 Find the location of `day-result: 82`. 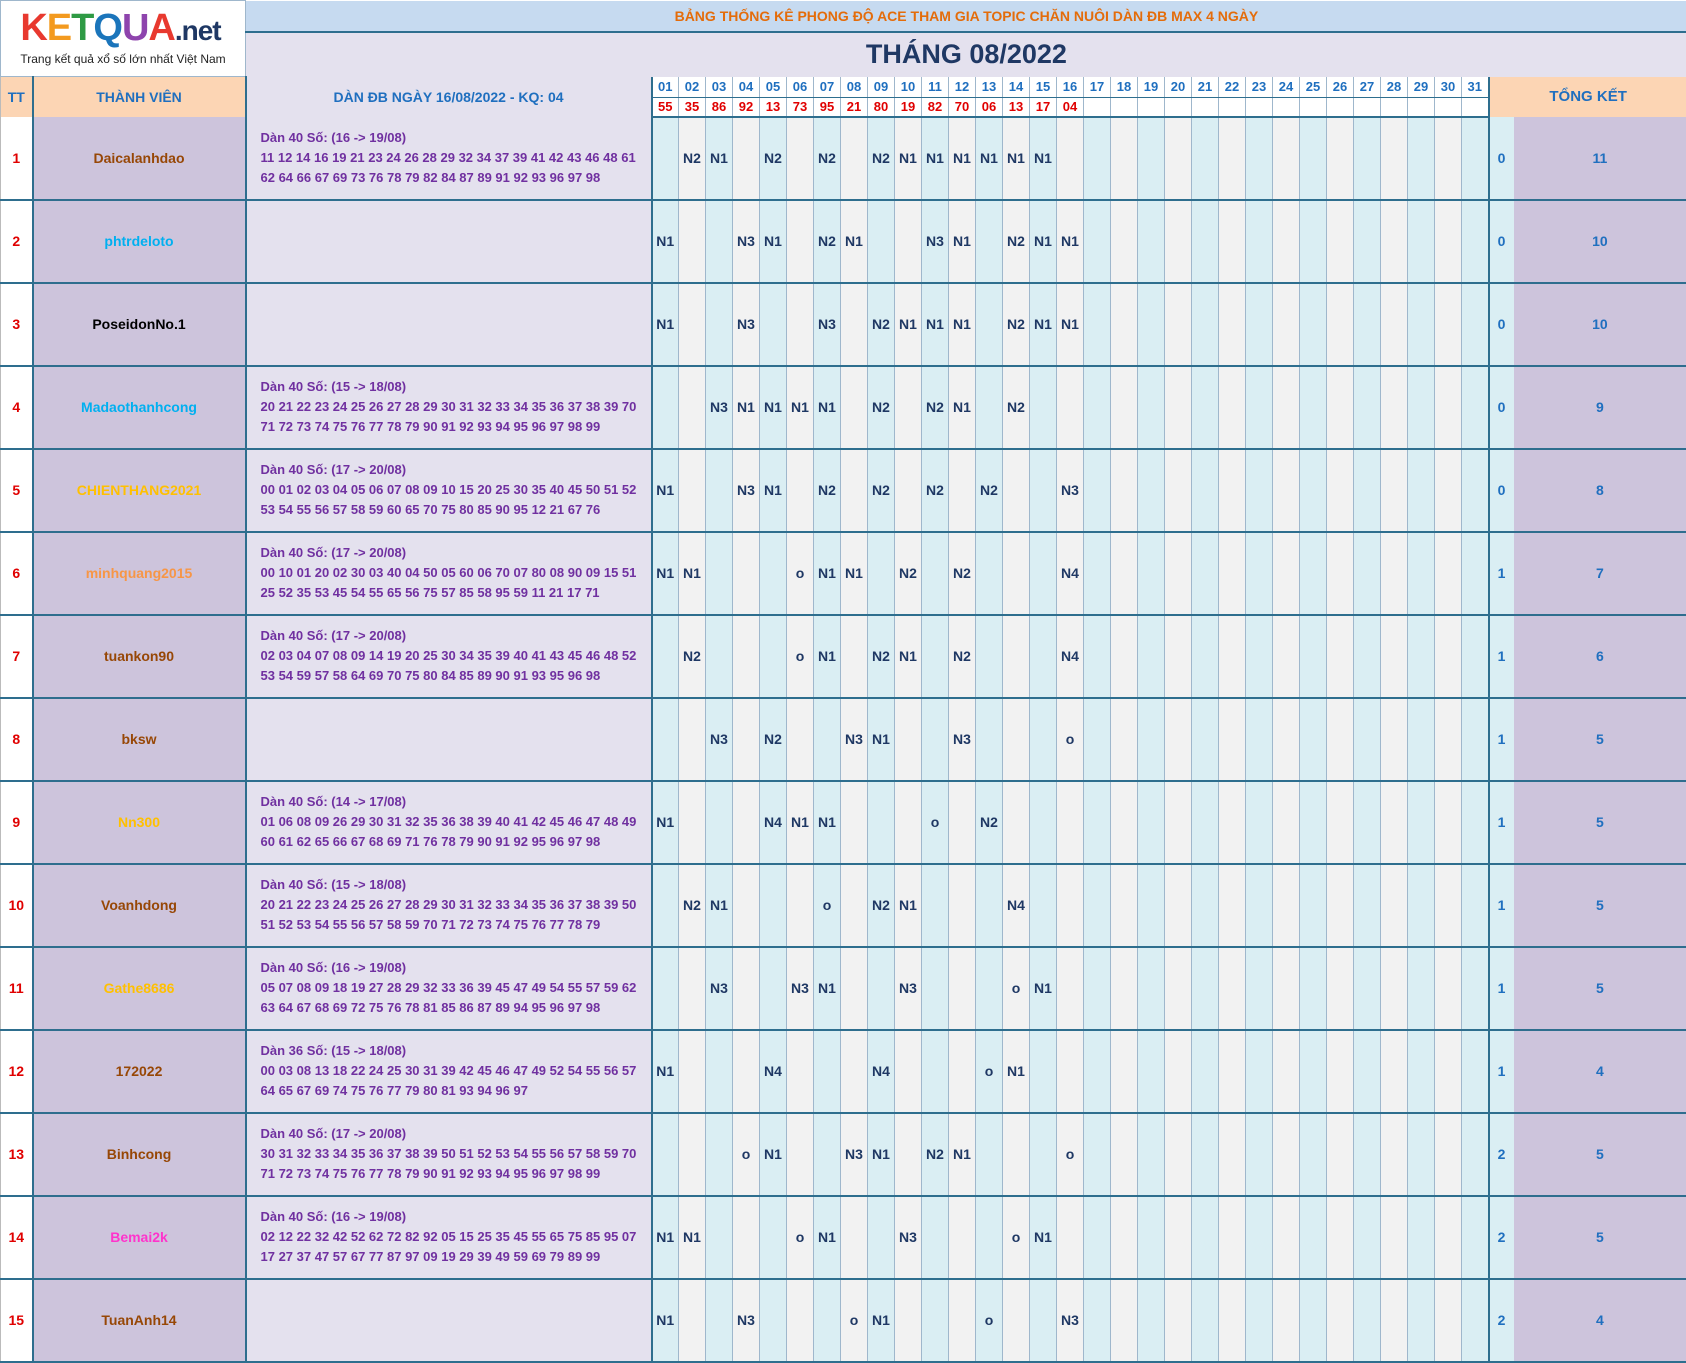

day-result: 82 is located at coordinates (935, 107).